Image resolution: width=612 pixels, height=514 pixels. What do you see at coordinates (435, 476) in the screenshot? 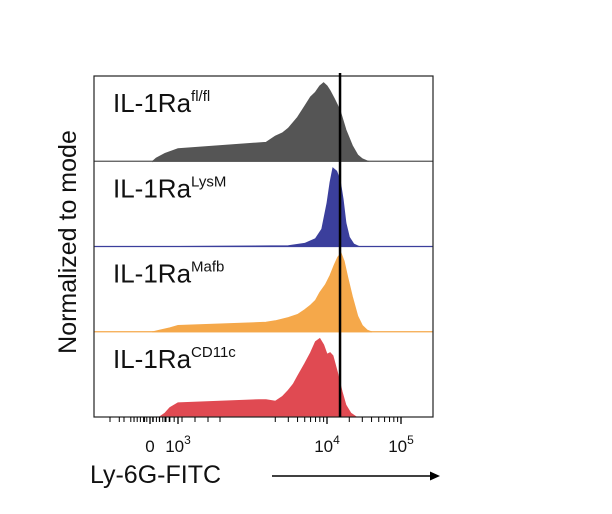
I see `x-axis-arrowhead` at bounding box center [435, 476].